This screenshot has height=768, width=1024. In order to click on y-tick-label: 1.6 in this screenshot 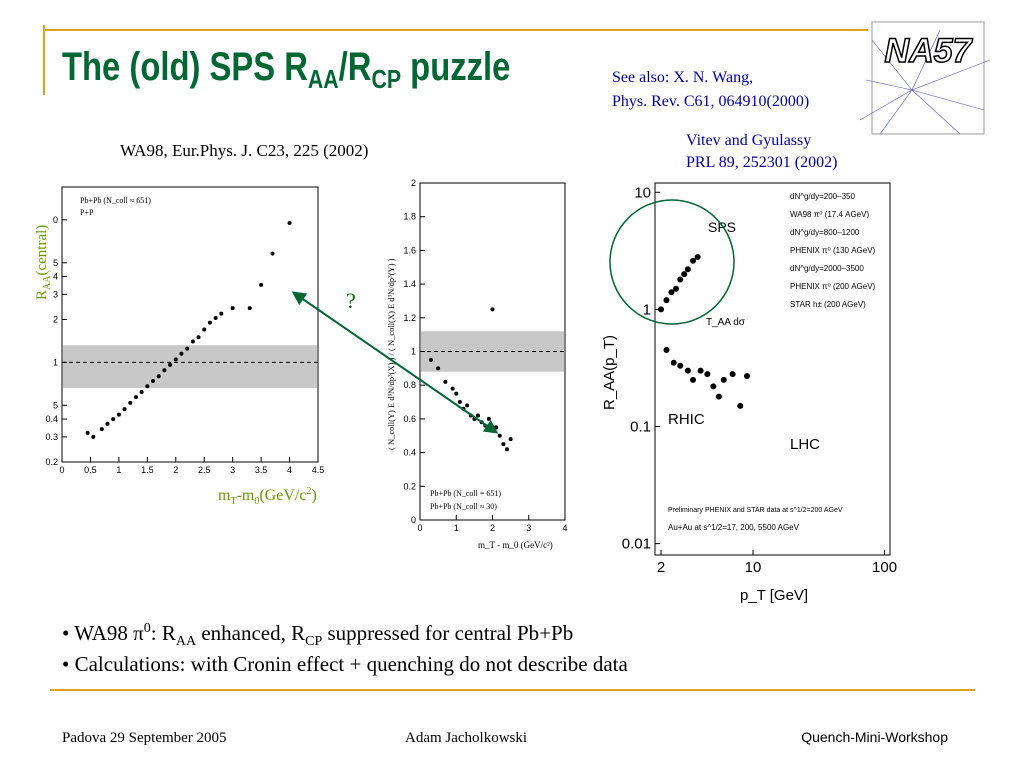, I will do `click(409, 250)`.